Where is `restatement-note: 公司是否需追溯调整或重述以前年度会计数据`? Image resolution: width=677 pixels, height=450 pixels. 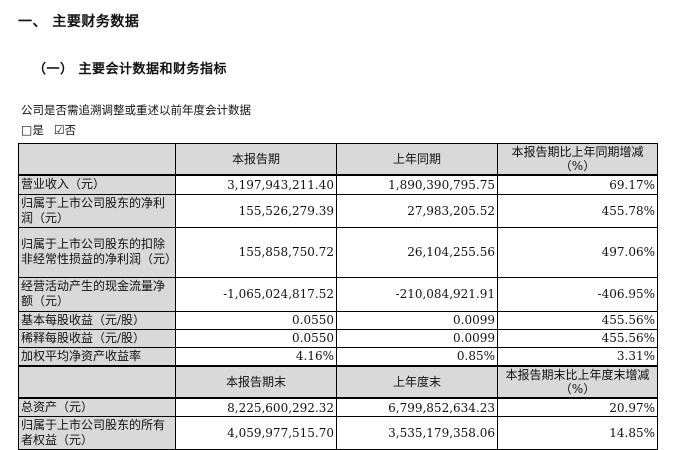
restatement-note: 公司是否需追溯调整或重述以前年度会计数据 is located at coordinates (136, 110).